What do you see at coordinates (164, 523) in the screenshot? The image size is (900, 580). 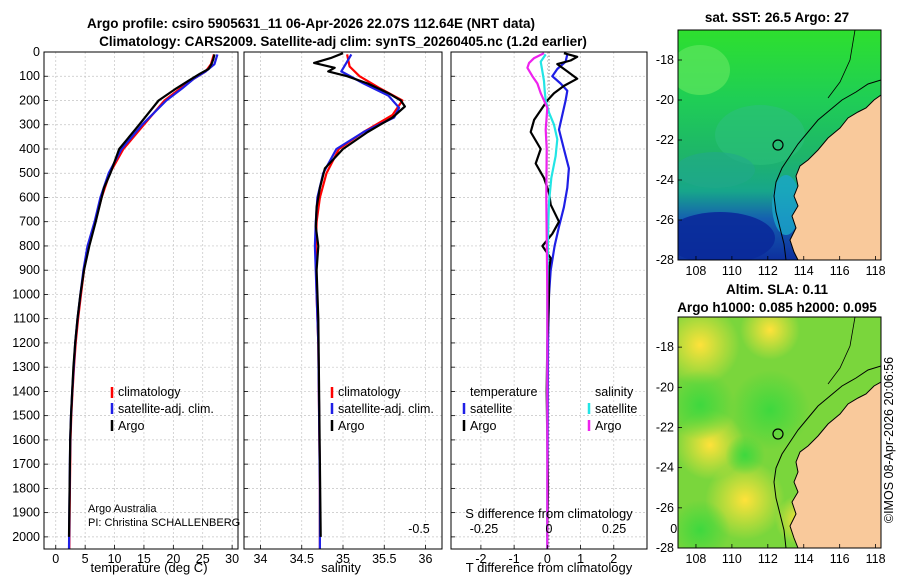 I see `footer-pi: PI: Christina SCHALLENBERG` at bounding box center [164, 523].